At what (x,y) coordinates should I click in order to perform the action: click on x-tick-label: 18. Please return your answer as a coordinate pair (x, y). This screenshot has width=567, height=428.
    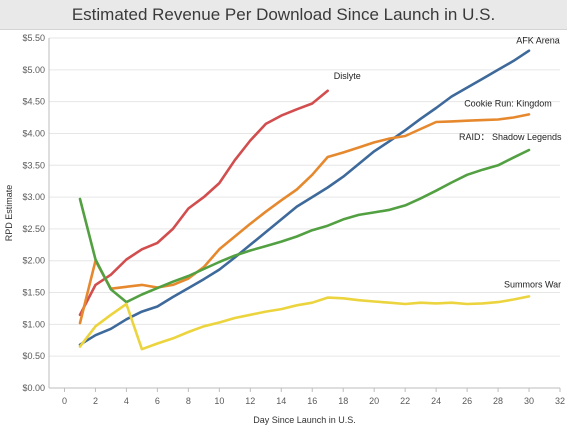
    Looking at the image, I should click on (343, 401).